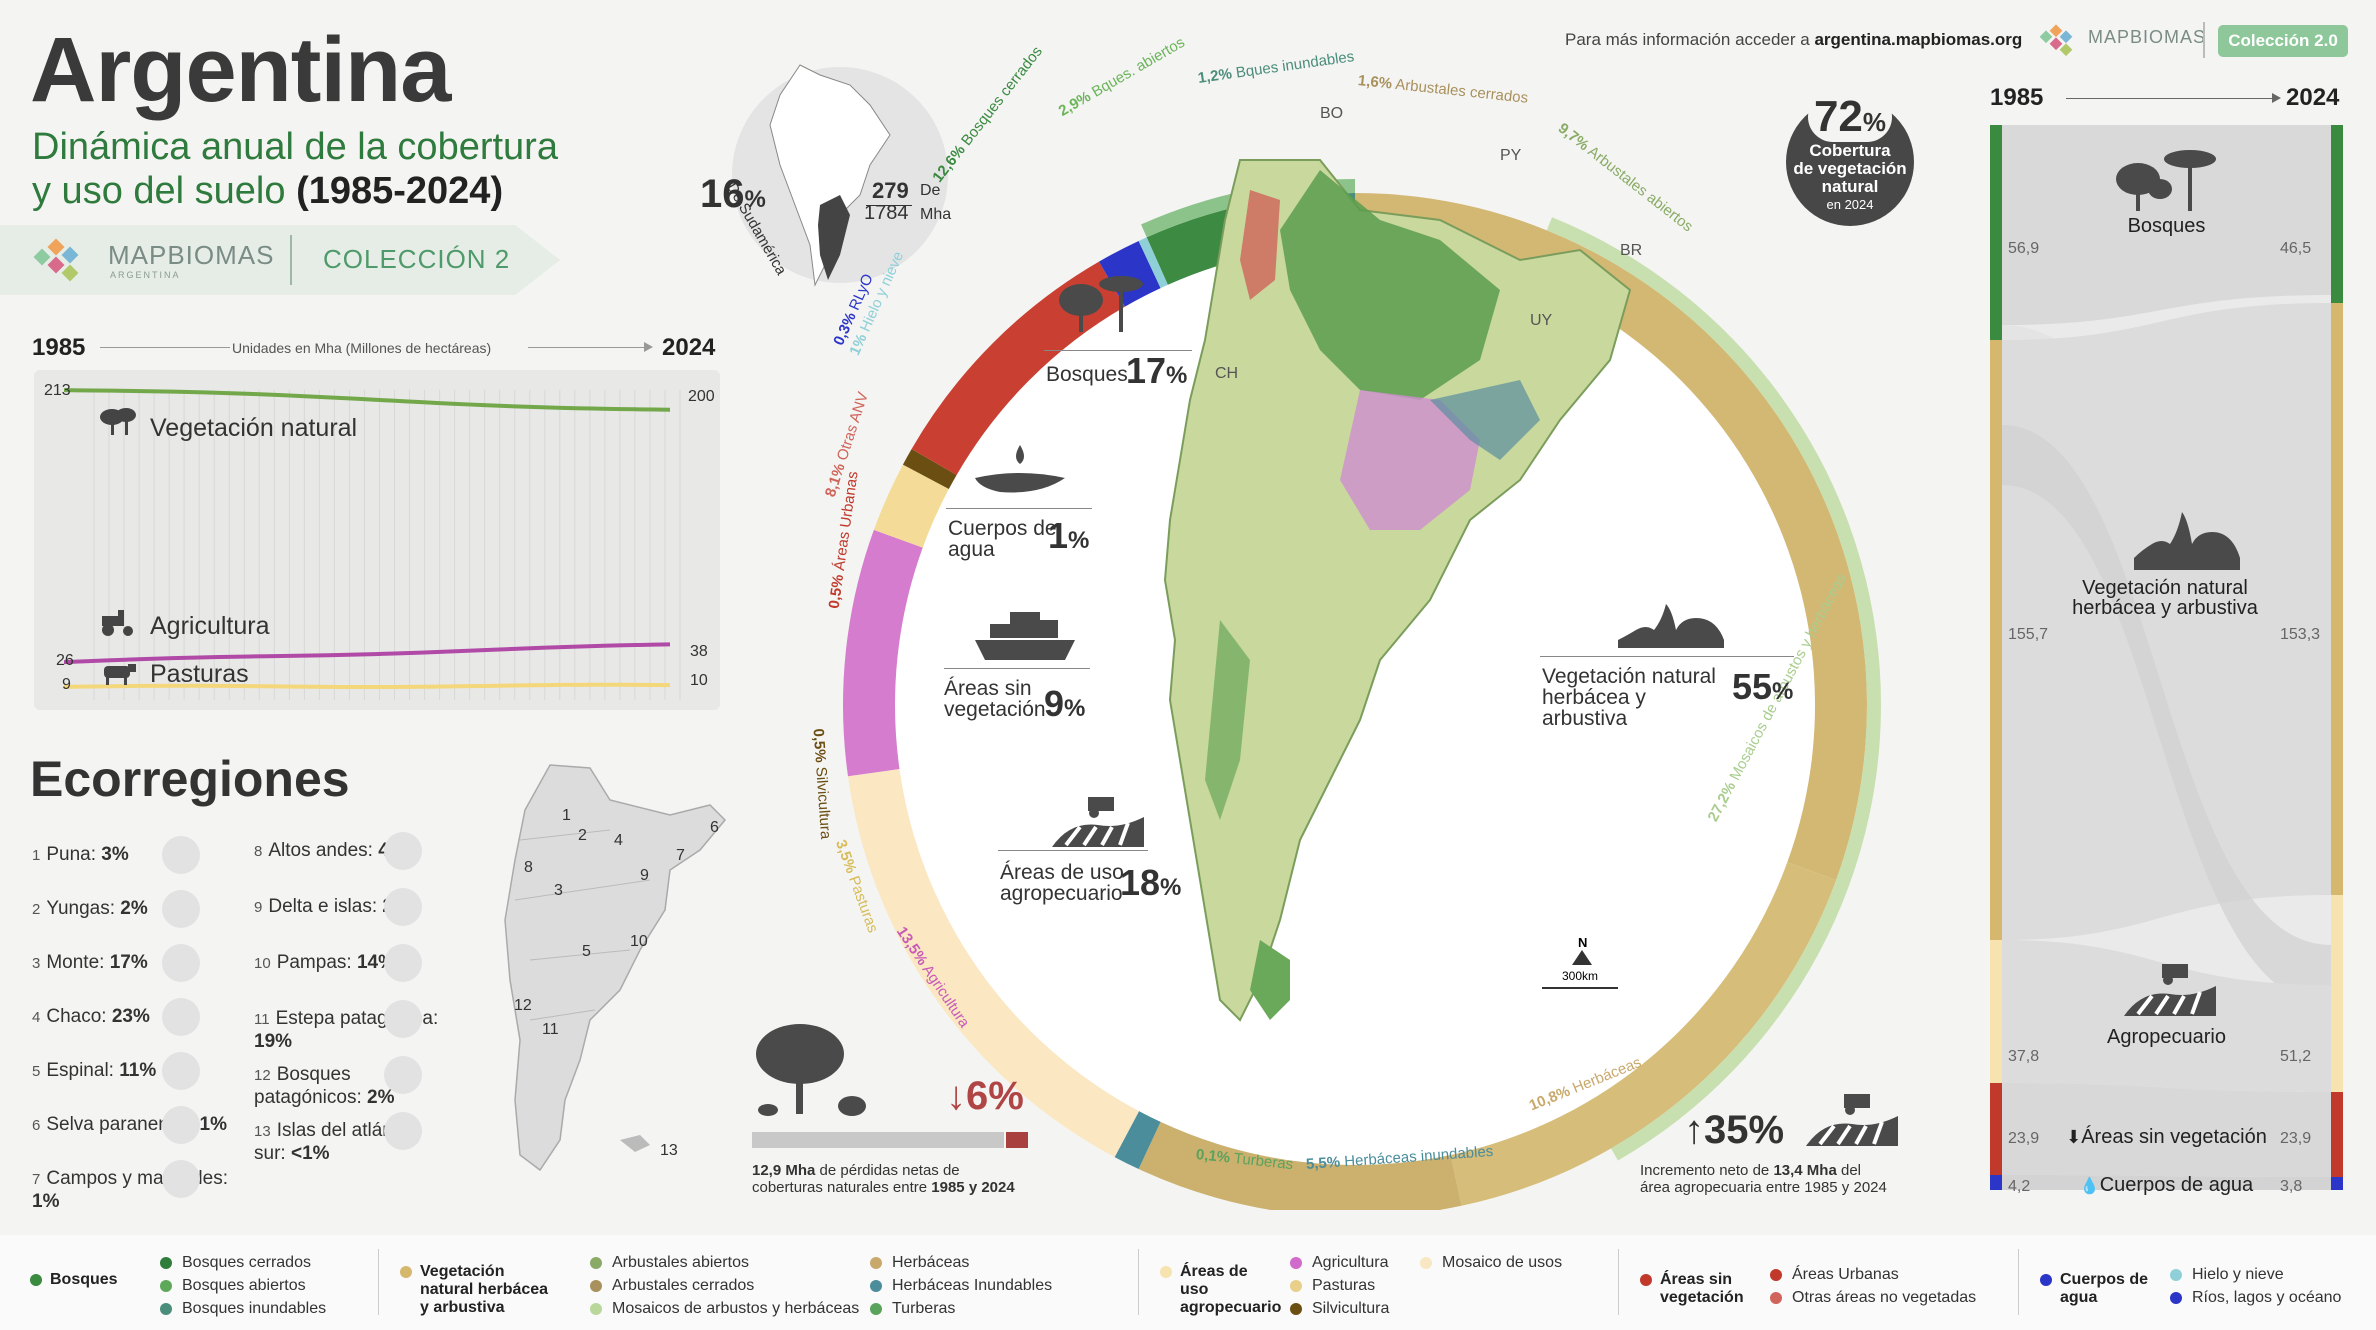  Describe the element at coordinates (819, 745) in the screenshot. I see `ring-label-pct: 0,5%` at that location.